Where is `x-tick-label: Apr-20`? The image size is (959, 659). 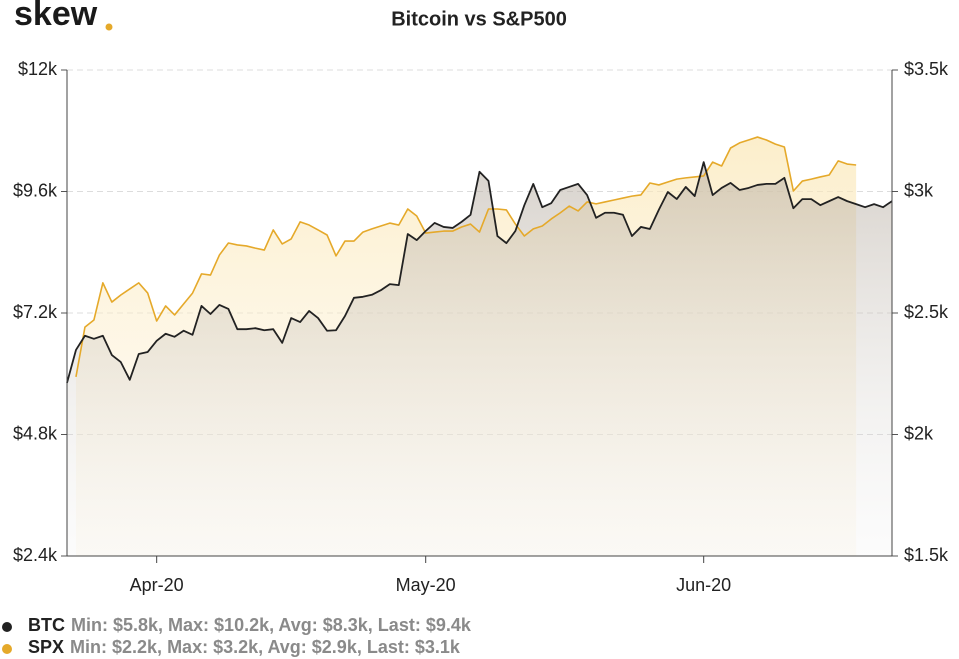
x-tick-label: Apr-20 is located at coordinates (157, 585).